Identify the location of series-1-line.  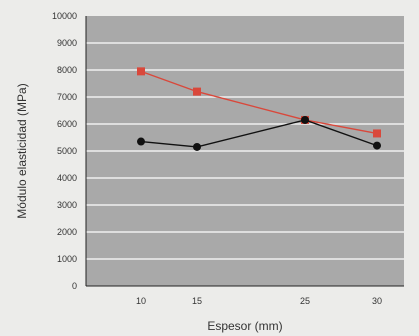
(259, 102).